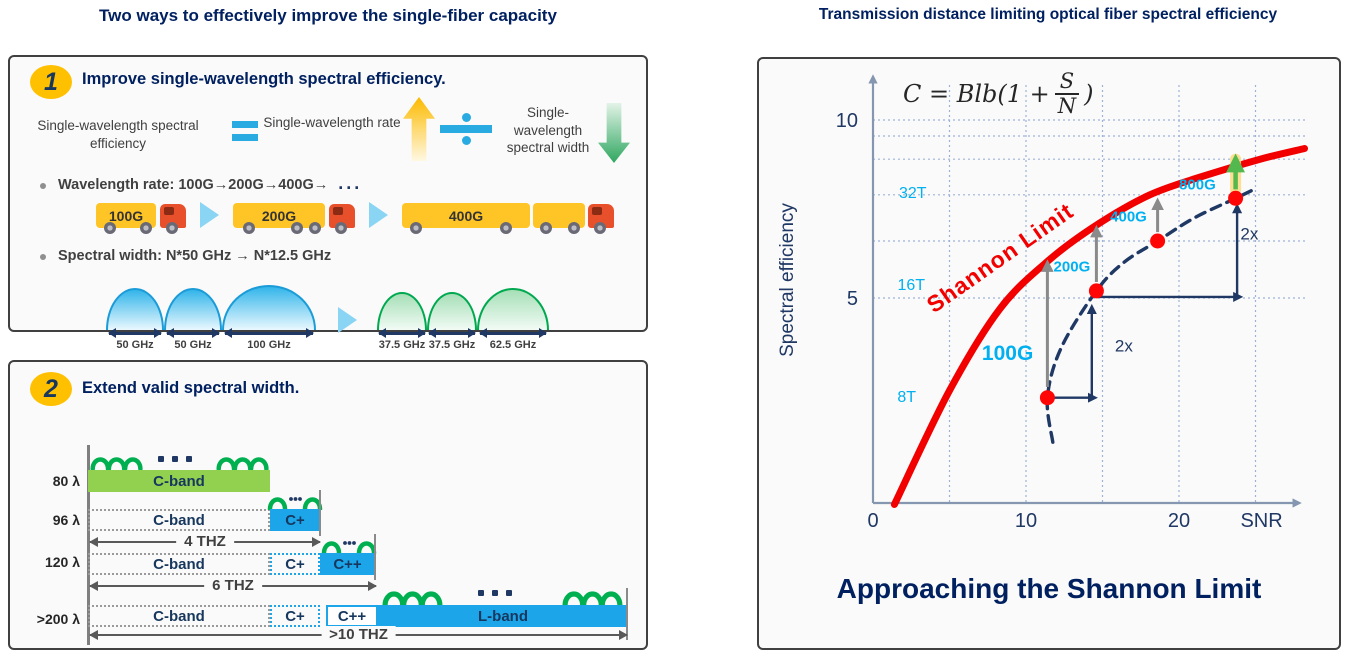  I want to click on equation-term-spectral-width: Single-wavelength spectral width, so click(548, 130).